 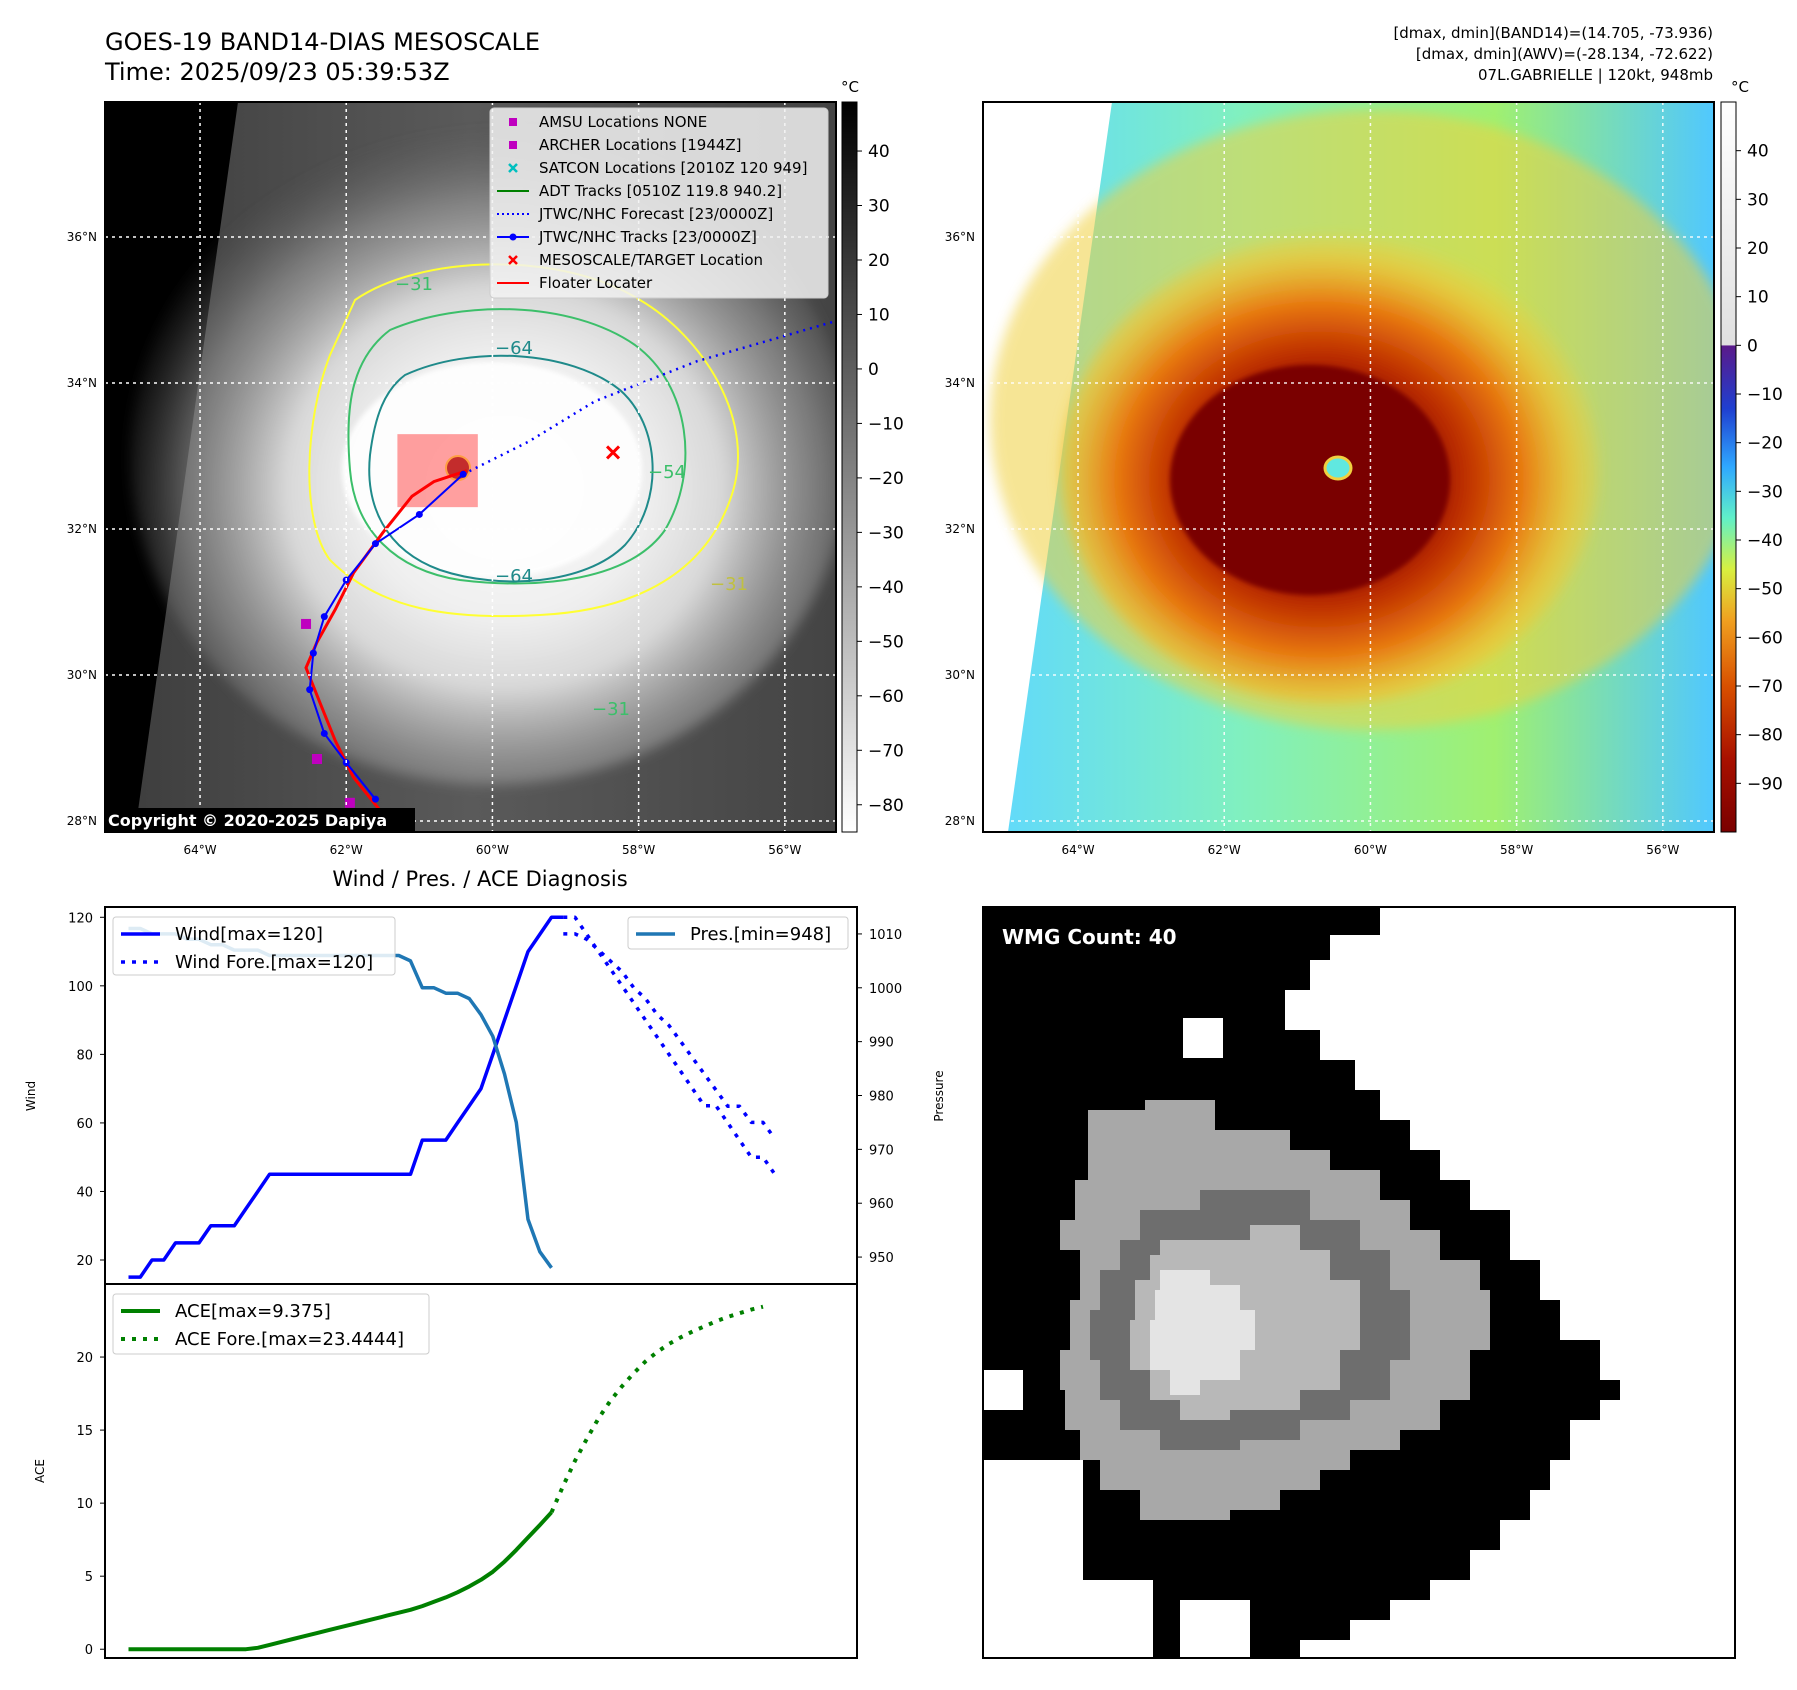 I want to click on legend-entry: JTWC/NHC Forecast [23/0000Z], so click(x=655, y=214).